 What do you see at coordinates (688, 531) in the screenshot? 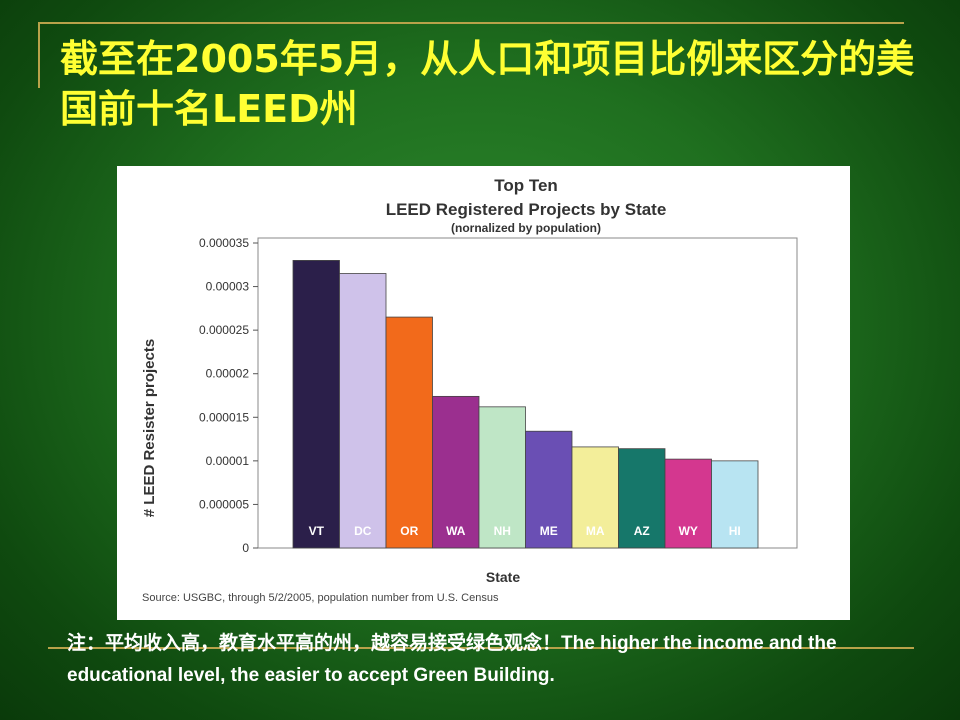
I see `category-label: WY` at bounding box center [688, 531].